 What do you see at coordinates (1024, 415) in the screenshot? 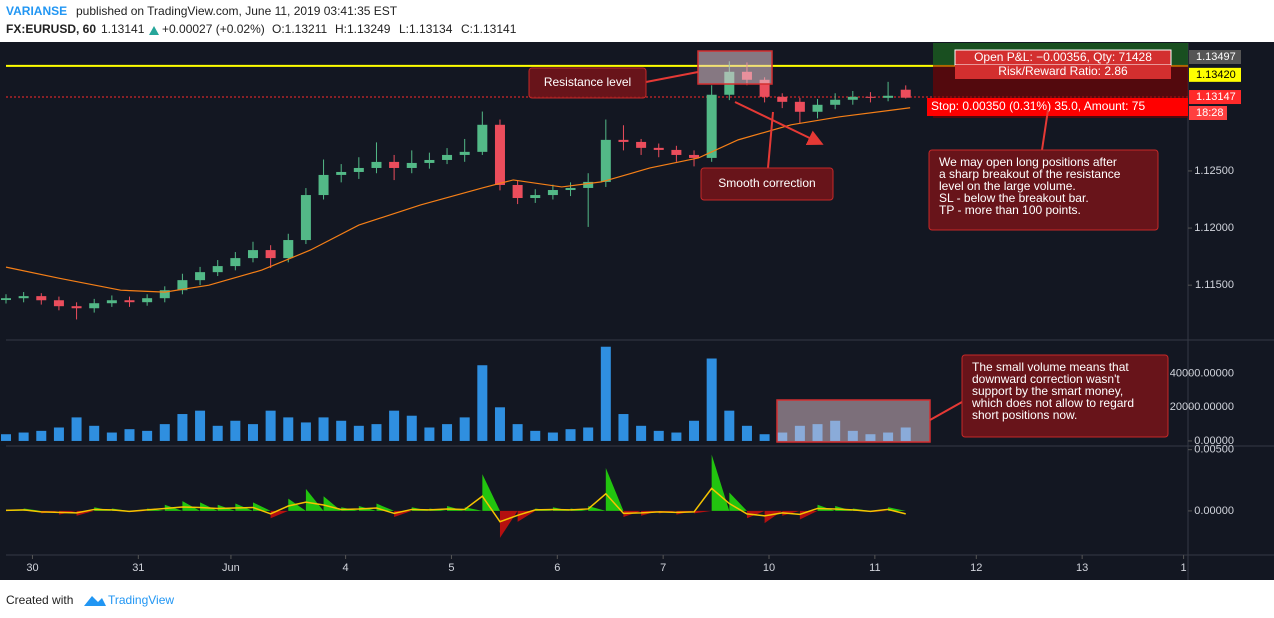
I see `annotation-text: short positions now.` at bounding box center [1024, 415].